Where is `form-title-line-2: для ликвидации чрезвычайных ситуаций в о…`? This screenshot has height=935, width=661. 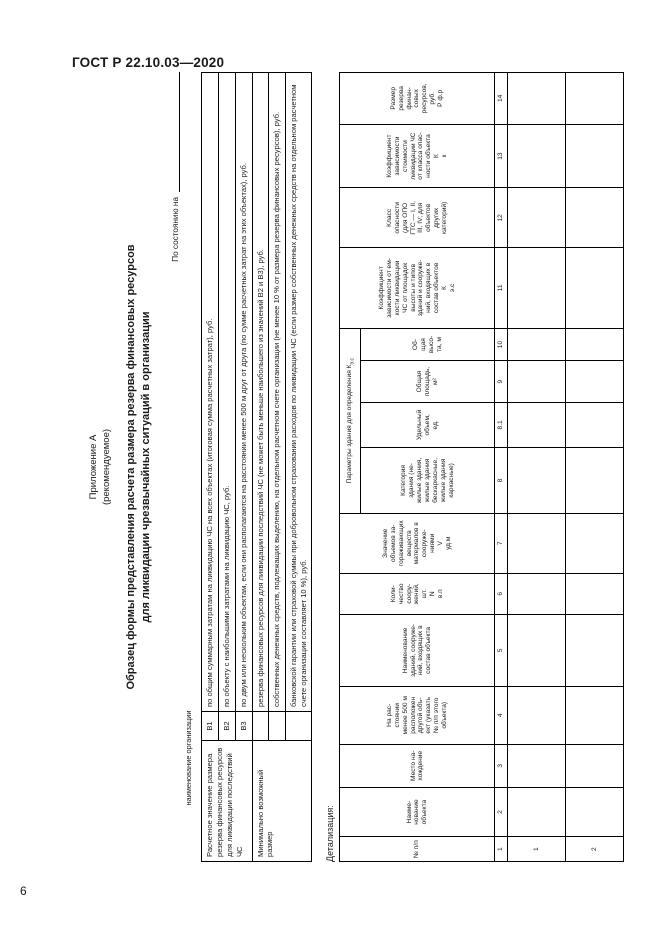 form-title-line-2: для ликвидации чрезвычайных ситуаций в о… is located at coordinates (146, 467).